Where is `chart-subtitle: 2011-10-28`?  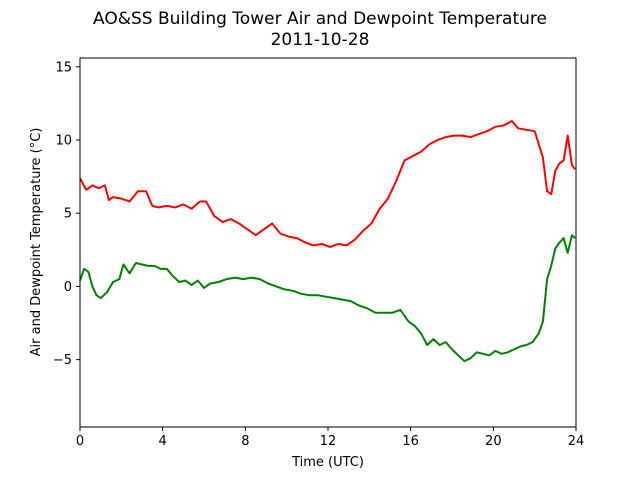
chart-subtitle: 2011-10-28 is located at coordinates (320, 40).